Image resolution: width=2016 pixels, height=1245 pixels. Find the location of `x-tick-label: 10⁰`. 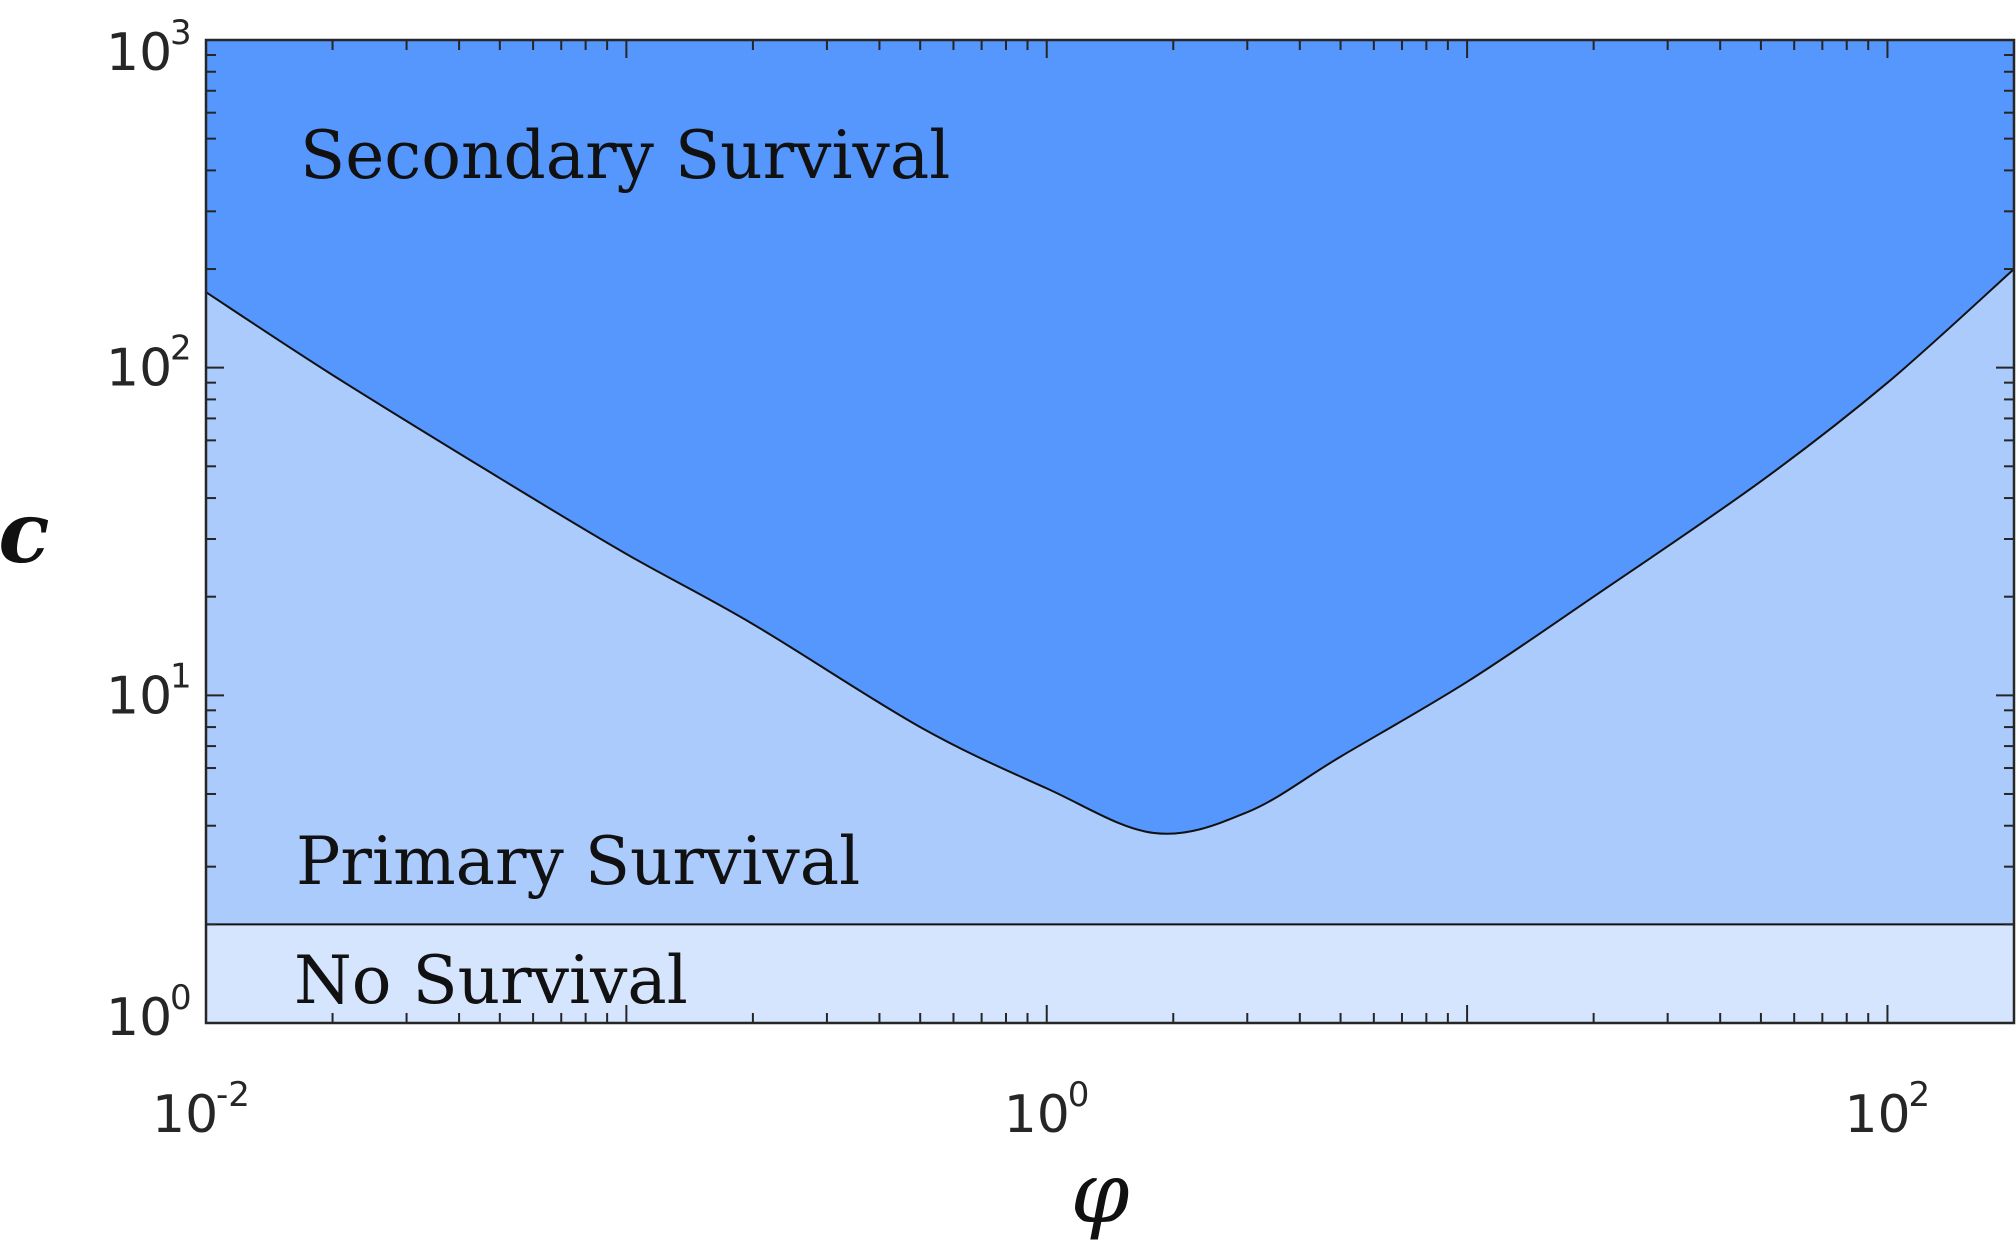

x-tick-label: 10⁰ is located at coordinates (1047, 1110).